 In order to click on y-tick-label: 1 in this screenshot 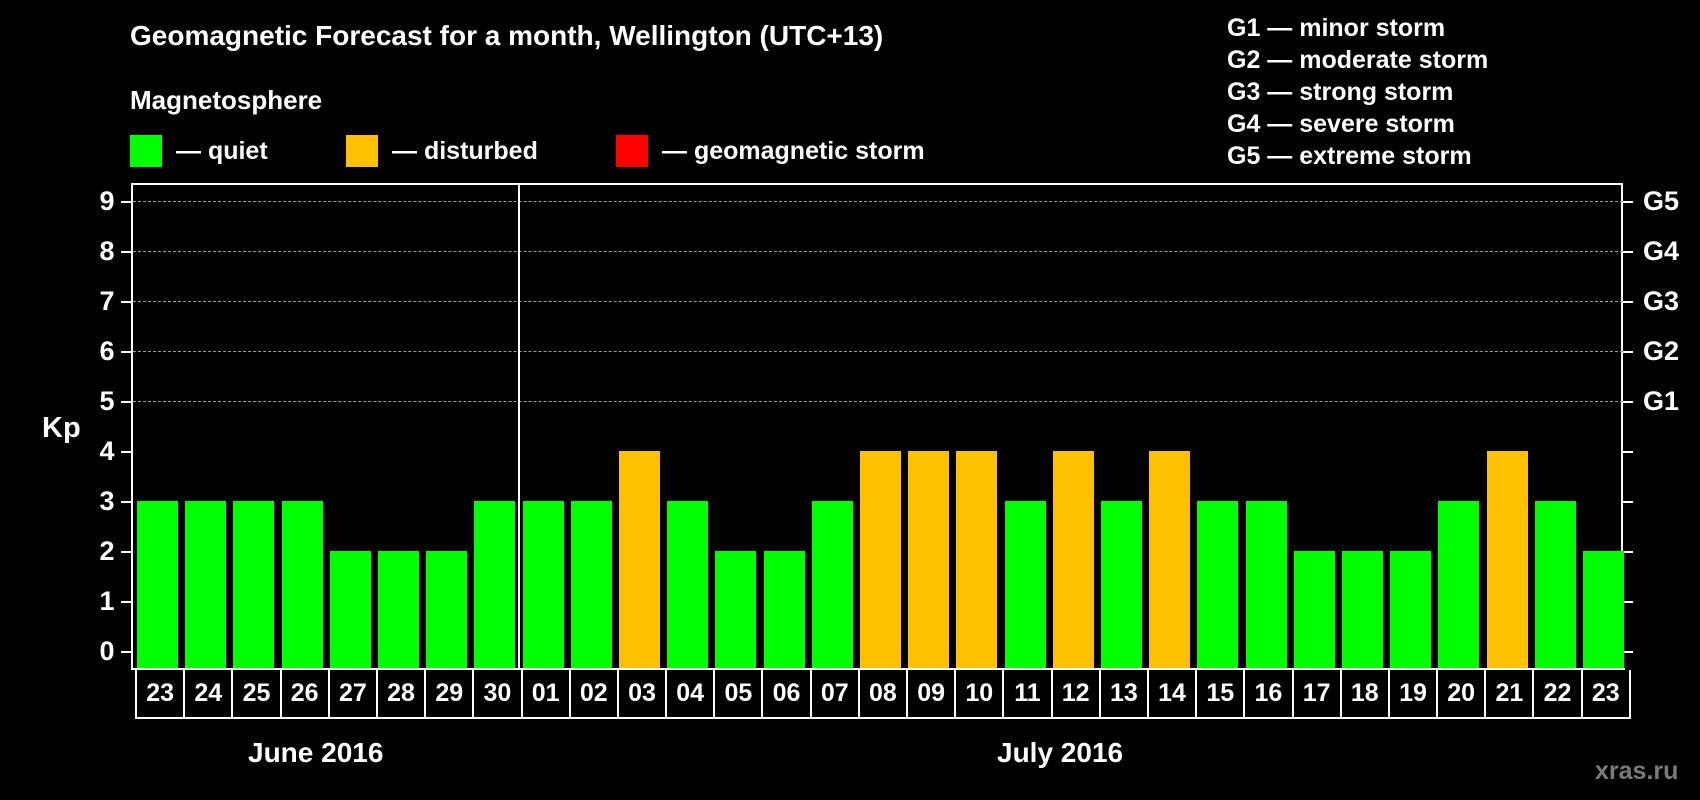, I will do `click(107, 601)`.